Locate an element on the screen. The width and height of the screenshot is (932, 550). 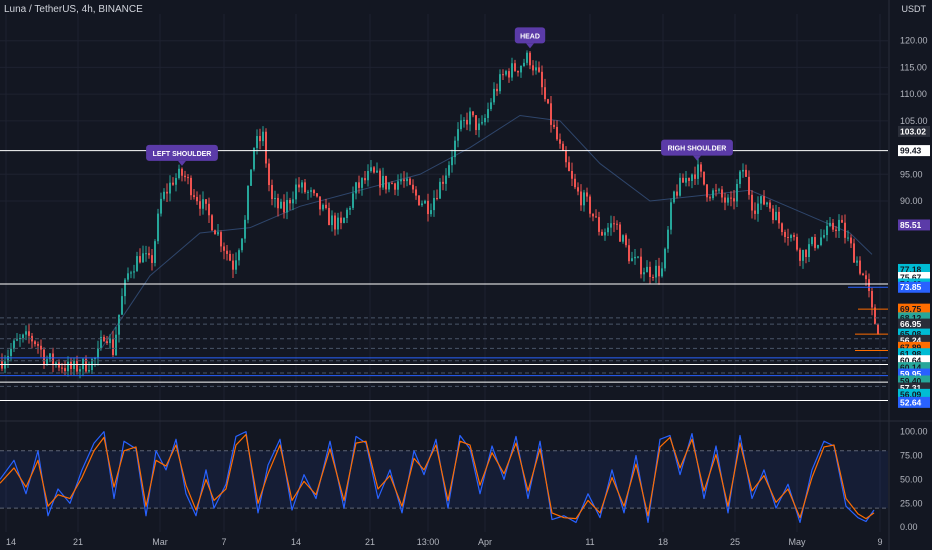
note-pointer is located at coordinates (530, 46).